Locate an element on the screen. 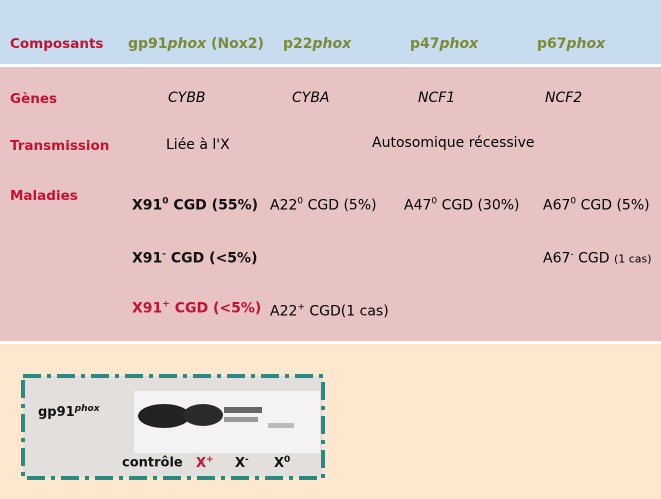  disease: A470 CGD (30%) is located at coordinates (462, 205).